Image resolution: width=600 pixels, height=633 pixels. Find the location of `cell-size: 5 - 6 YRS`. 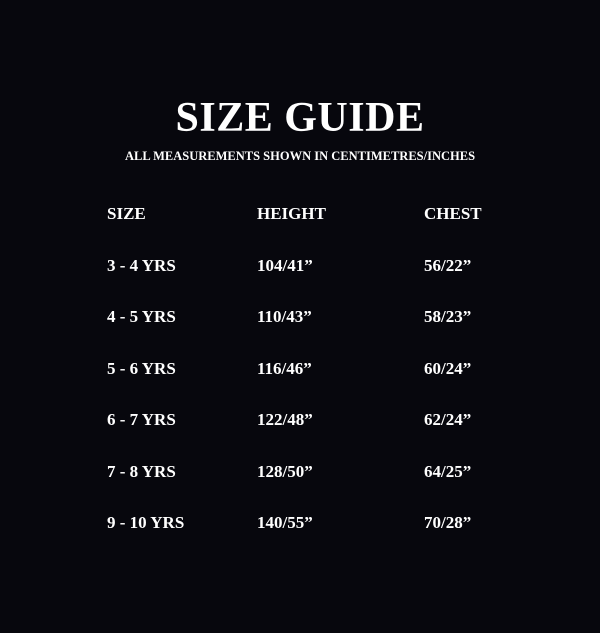

cell-size: 5 - 6 YRS is located at coordinates (141, 368).